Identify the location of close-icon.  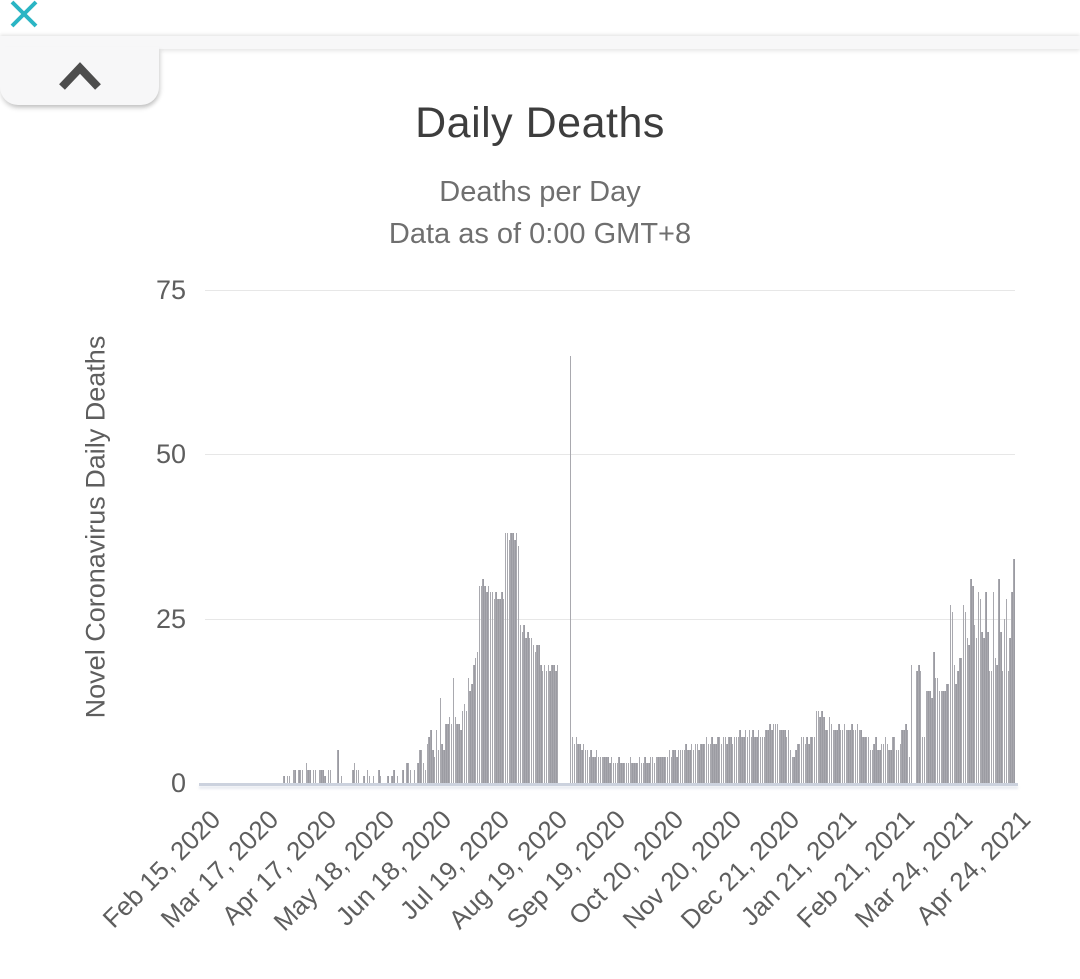
(24, 14).